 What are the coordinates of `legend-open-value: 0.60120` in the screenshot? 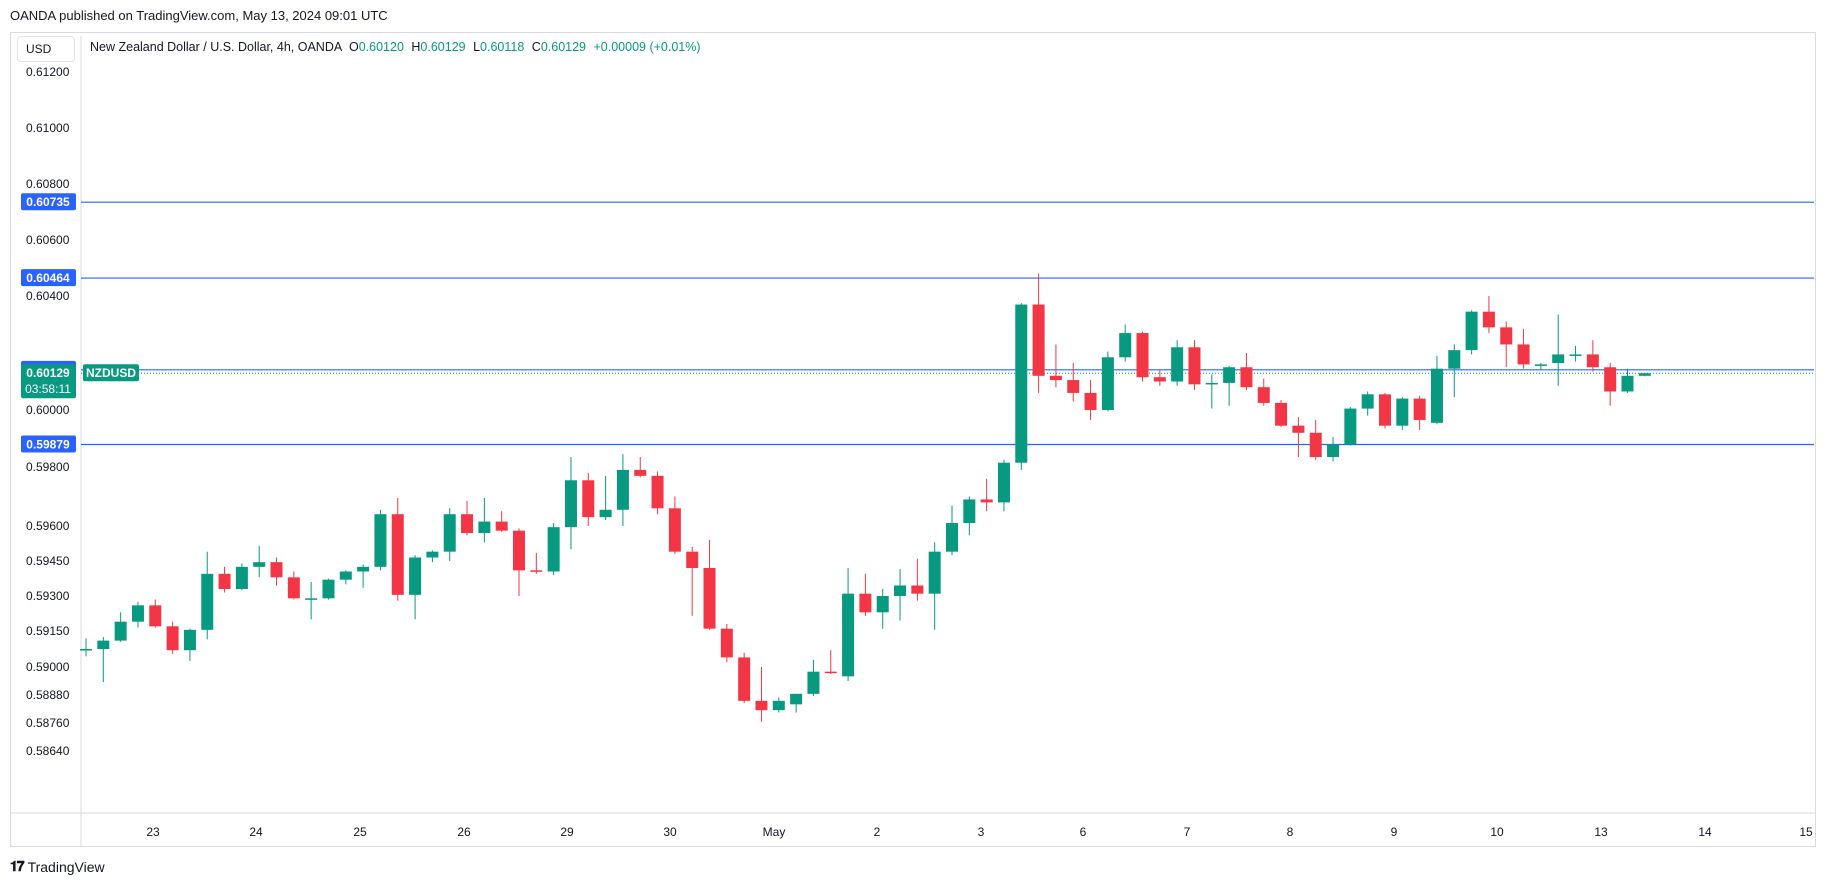 It's located at (381, 47).